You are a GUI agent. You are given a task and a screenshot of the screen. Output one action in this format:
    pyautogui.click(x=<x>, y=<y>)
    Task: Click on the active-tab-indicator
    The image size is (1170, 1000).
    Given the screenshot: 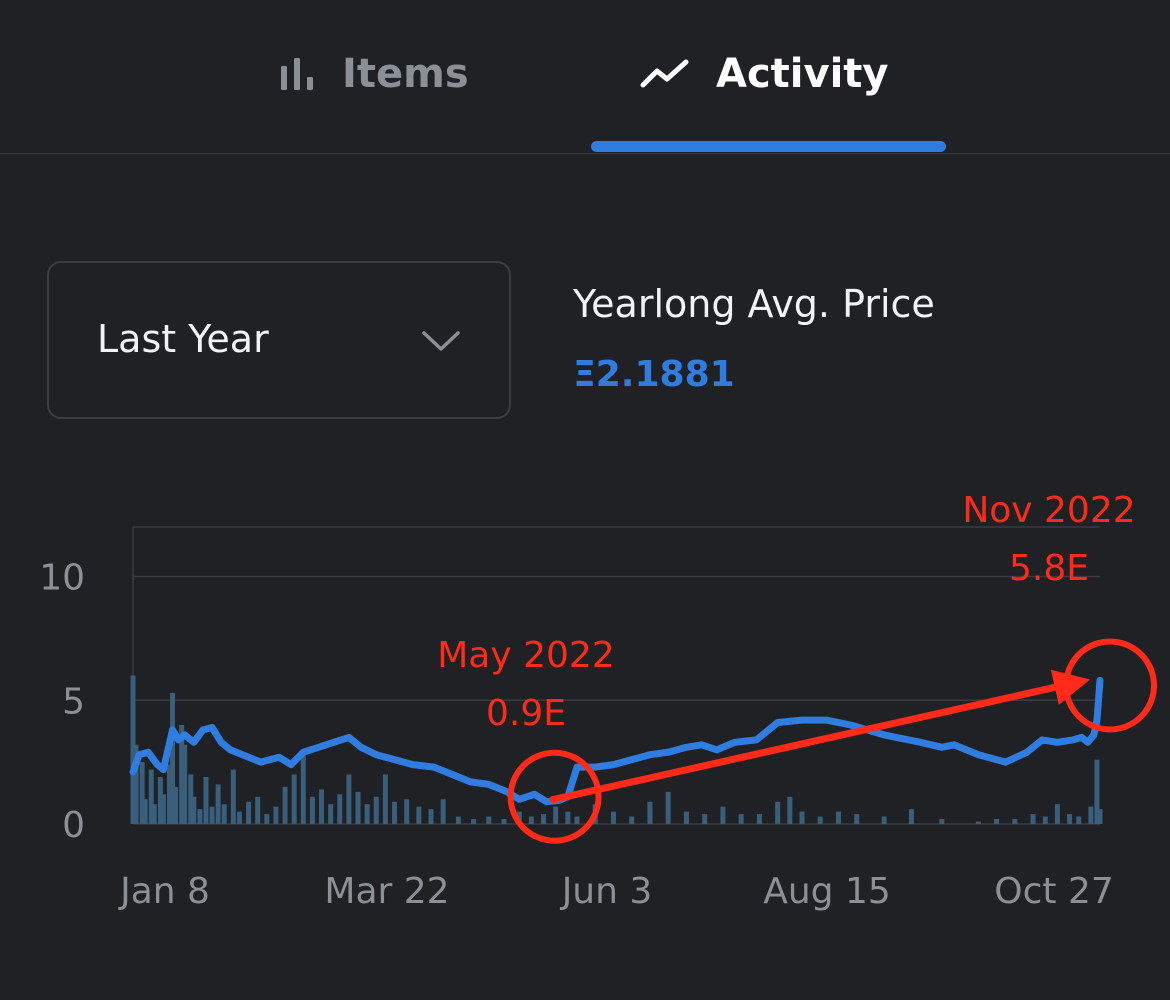 What is the action you would take?
    pyautogui.click(x=768, y=146)
    